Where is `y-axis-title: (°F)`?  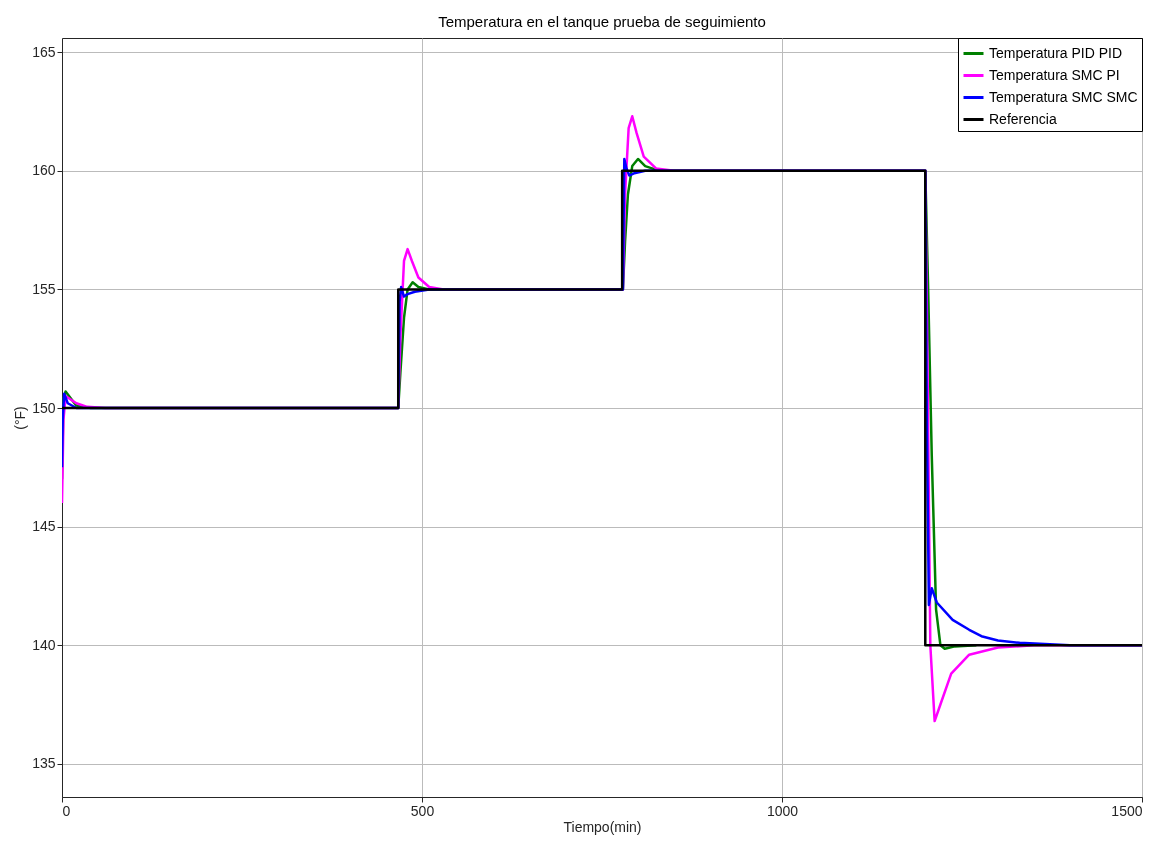
y-axis-title: (°F) is located at coordinates (20, 418).